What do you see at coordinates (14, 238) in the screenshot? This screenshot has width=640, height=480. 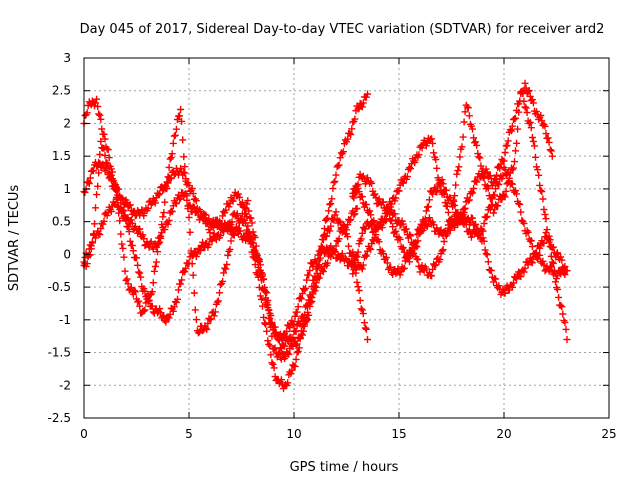 I see `y-axis-label: SDTVAR / TECUs` at bounding box center [14, 238].